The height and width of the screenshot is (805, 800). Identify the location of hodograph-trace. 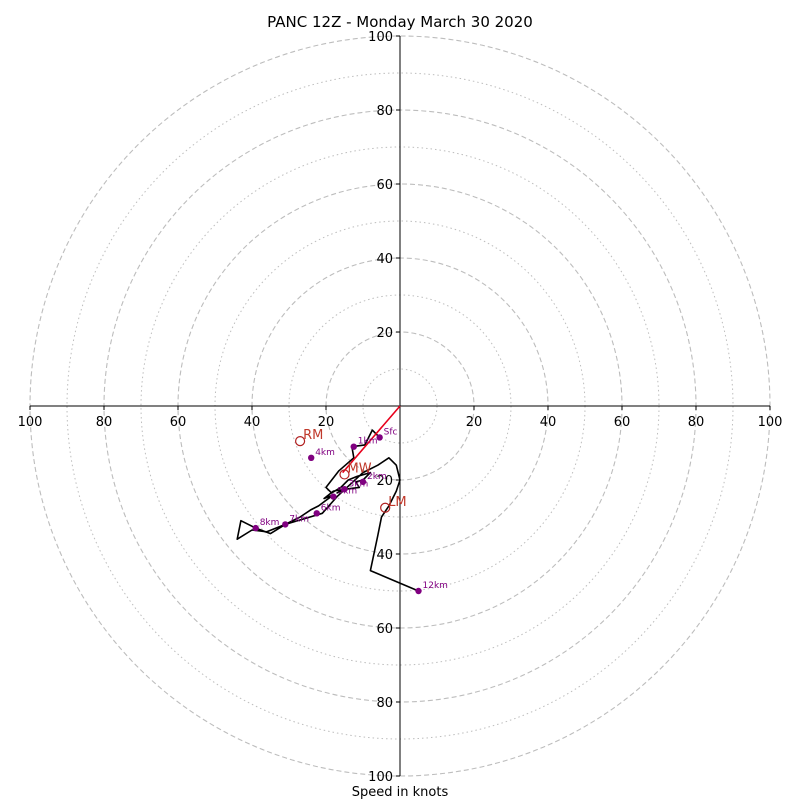
(327, 510).